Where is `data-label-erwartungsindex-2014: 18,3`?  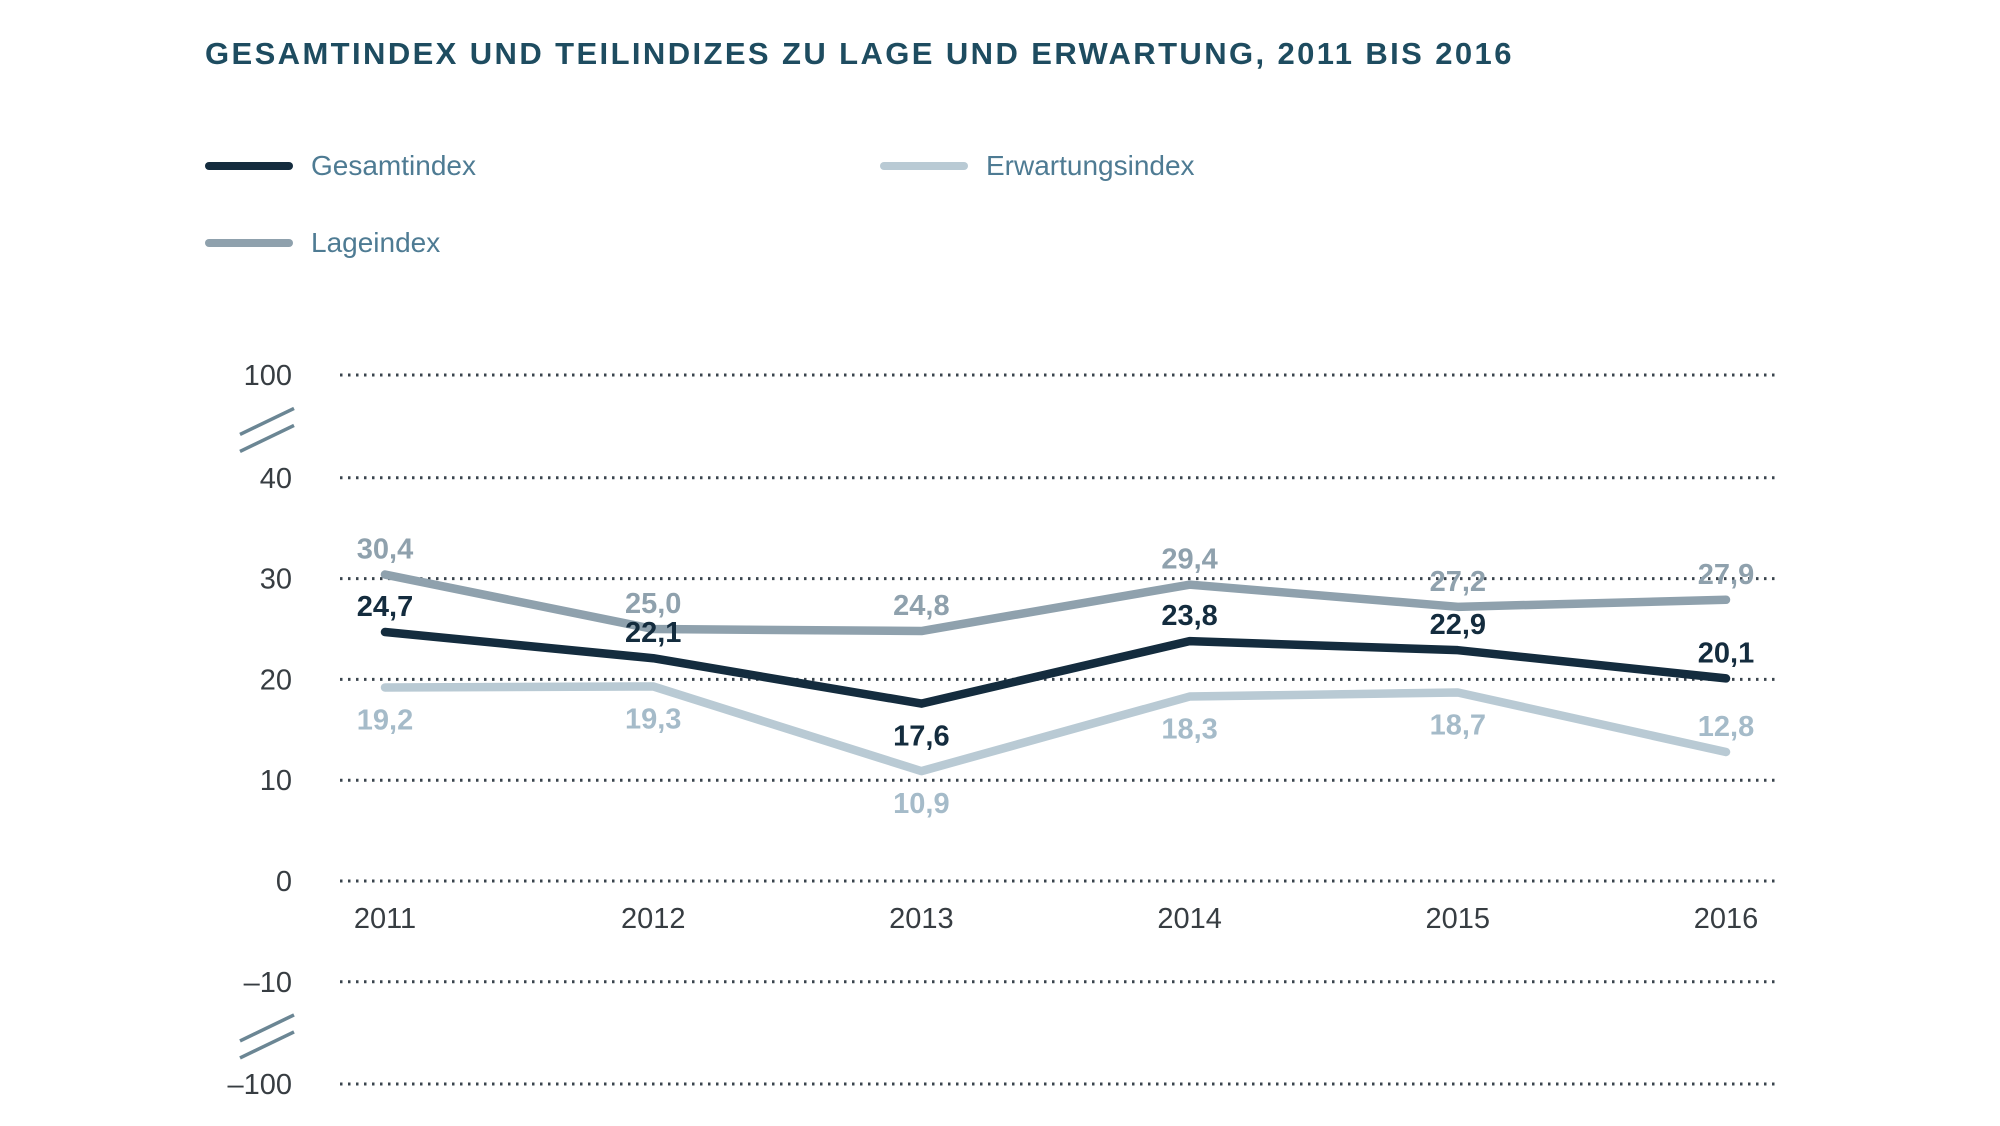
data-label-erwartungsindex-2014: 18,3 is located at coordinates (1189, 730).